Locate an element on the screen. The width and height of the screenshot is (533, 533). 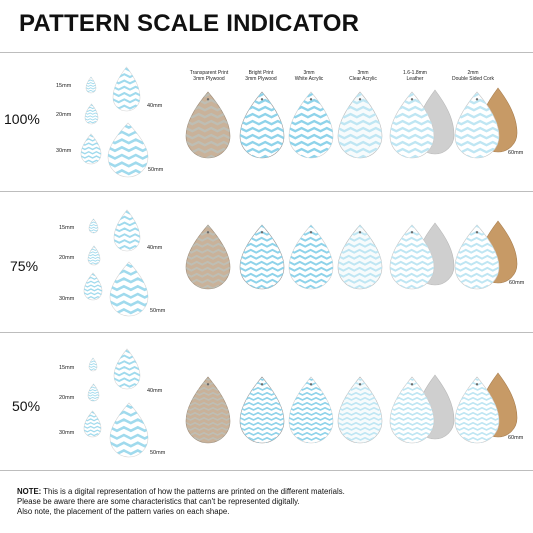
column-header-leather: 1.6-1.8mm Leather is located at coordinates (415, 76).